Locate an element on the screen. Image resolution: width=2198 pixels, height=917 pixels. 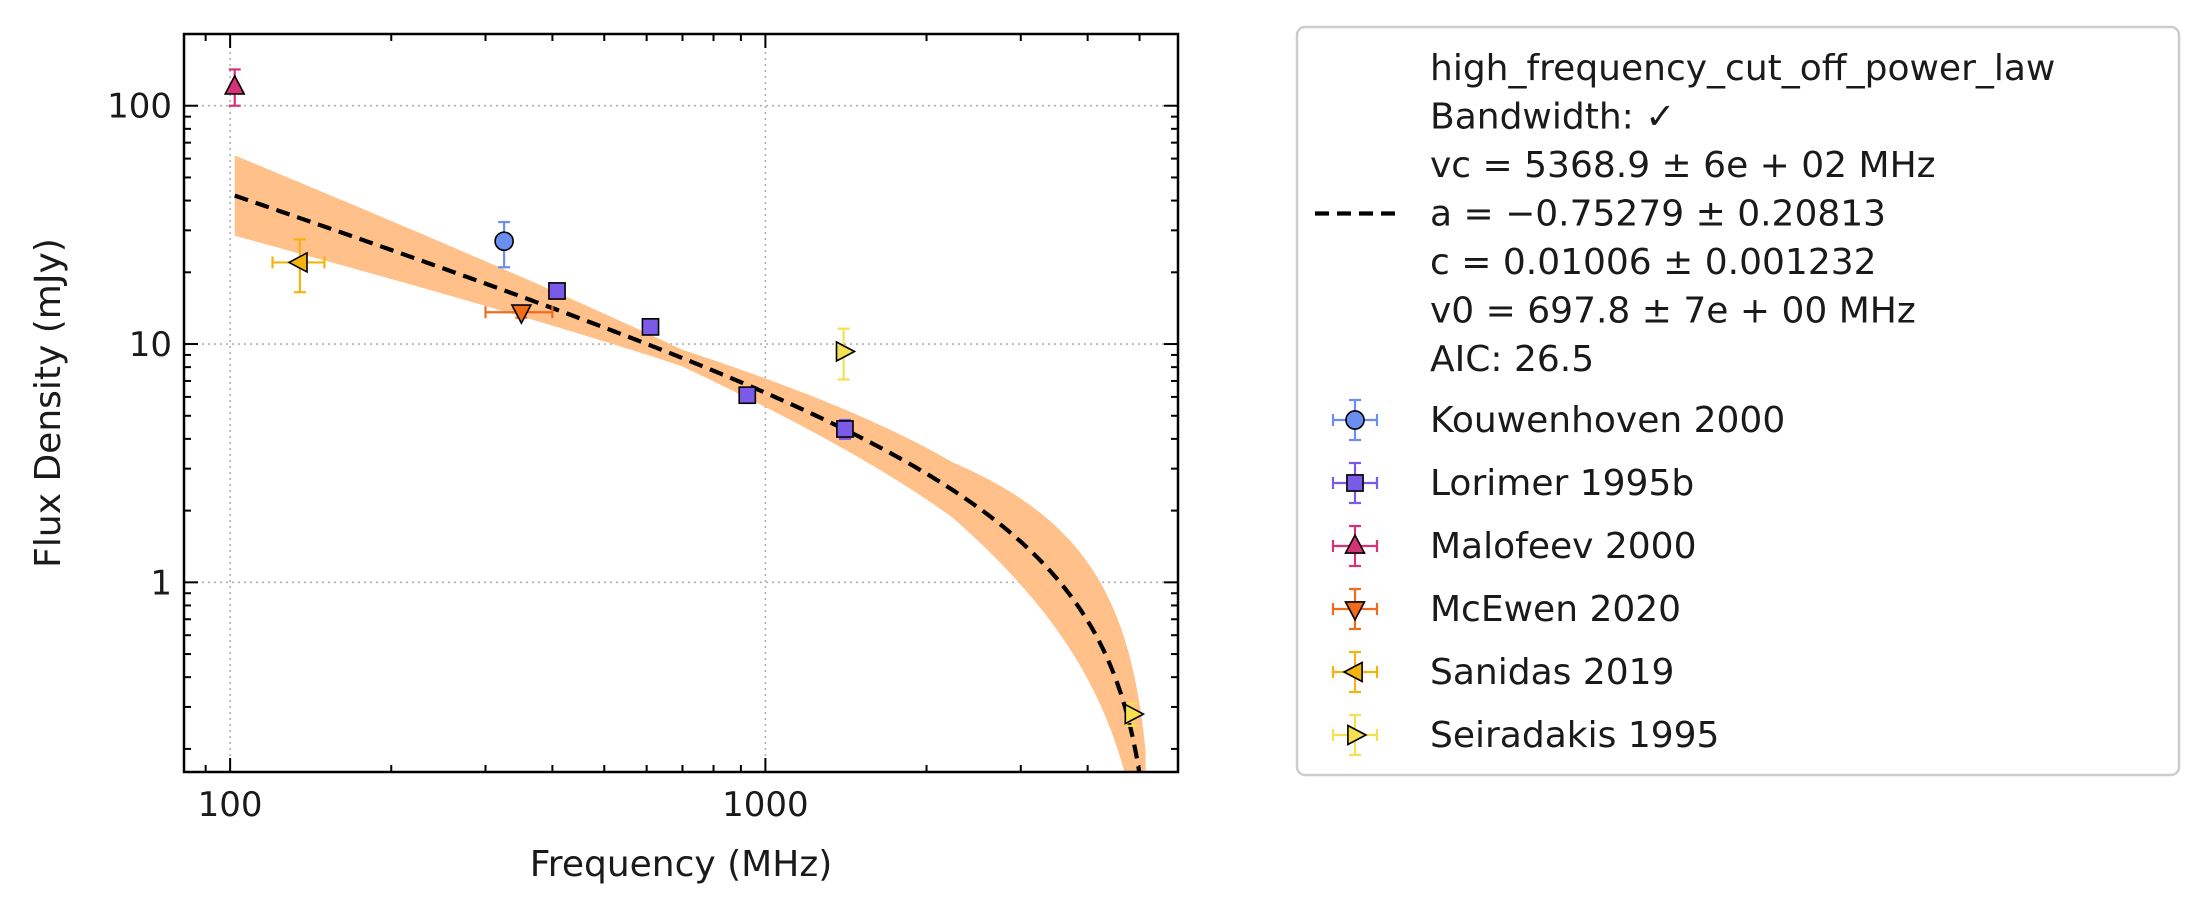
x-tick-label: 1000 is located at coordinates (765, 805).